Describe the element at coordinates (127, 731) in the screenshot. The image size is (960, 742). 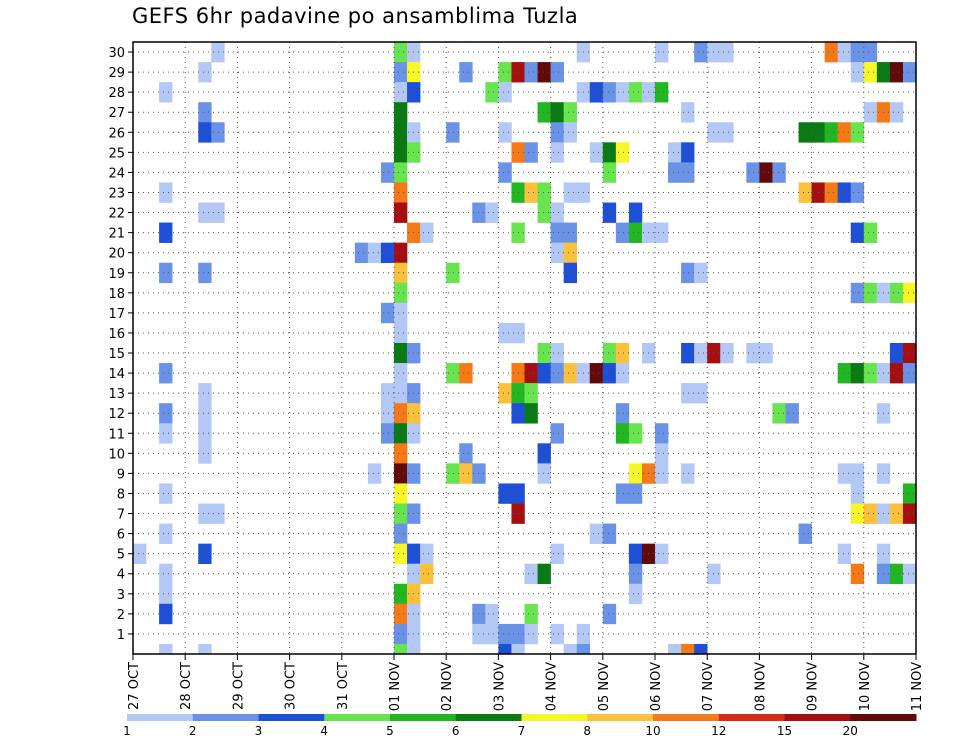
I see `colorbar-label: 1` at that location.